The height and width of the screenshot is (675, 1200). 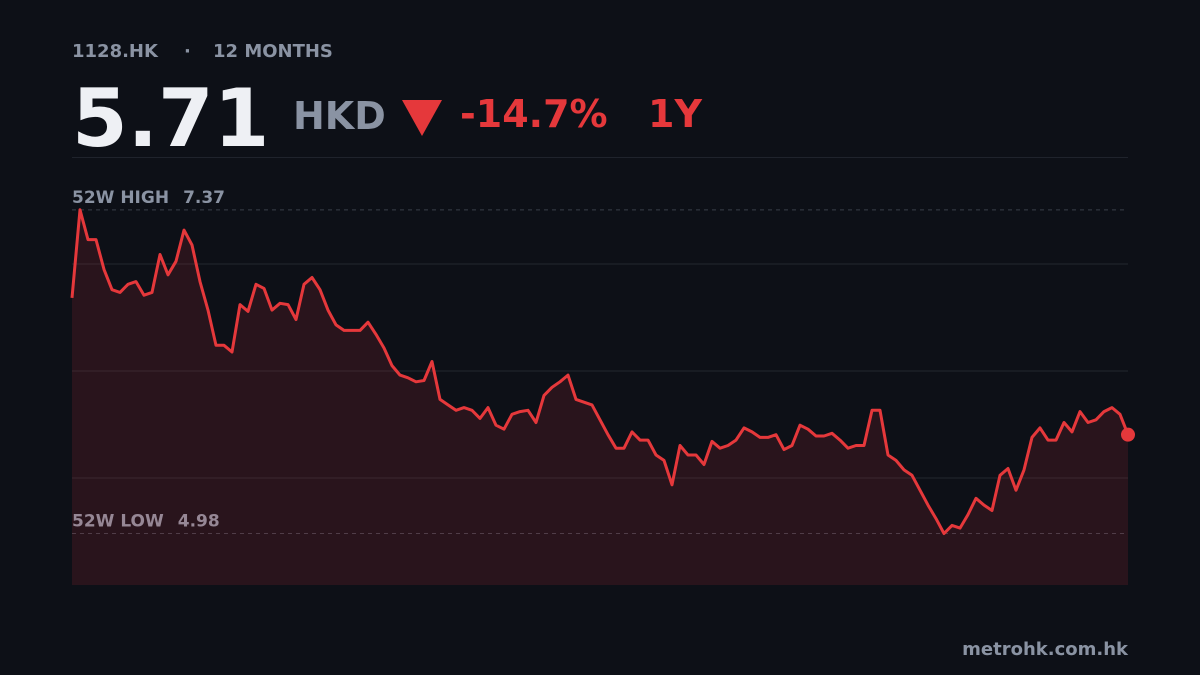 What do you see at coordinates (1045, 649) in the screenshot?
I see `source: metrohk.com.hk` at bounding box center [1045, 649].